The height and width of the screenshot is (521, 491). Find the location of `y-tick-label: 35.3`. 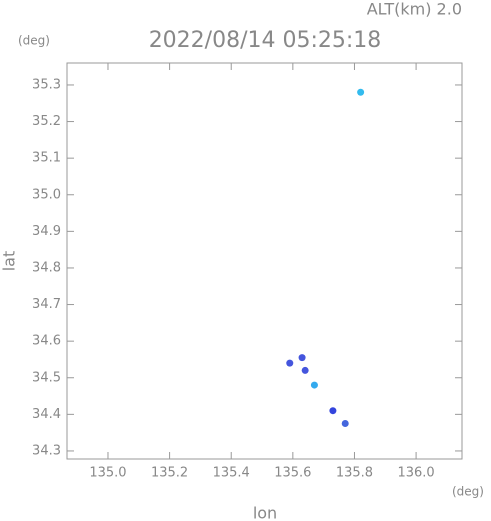

y-tick-label: 35.3 is located at coordinates (46, 84).